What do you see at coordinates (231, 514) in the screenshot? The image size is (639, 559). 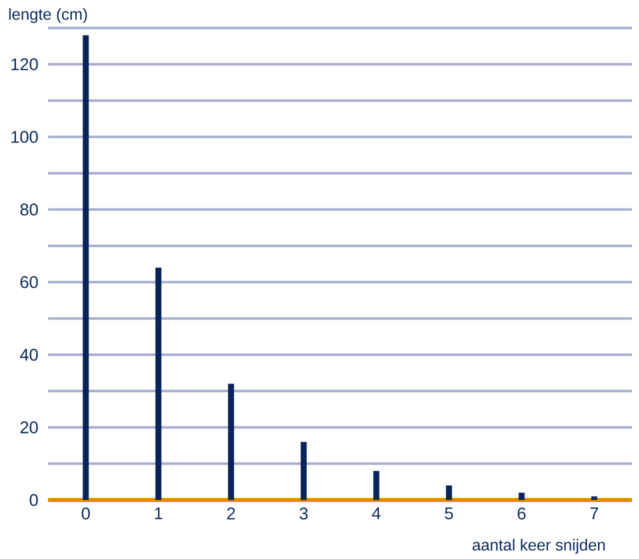 I see `x-tick-label: 2` at bounding box center [231, 514].